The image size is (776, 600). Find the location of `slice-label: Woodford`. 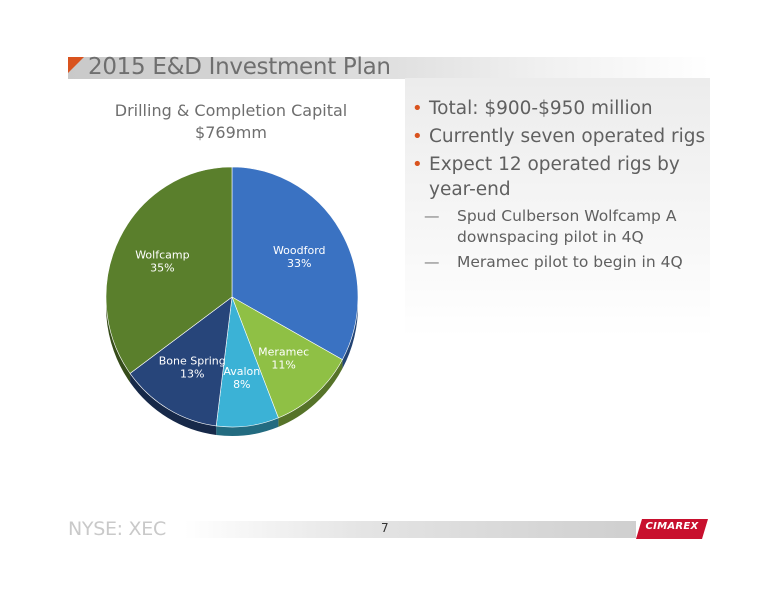

slice-label: Woodford is located at coordinates (299, 250).